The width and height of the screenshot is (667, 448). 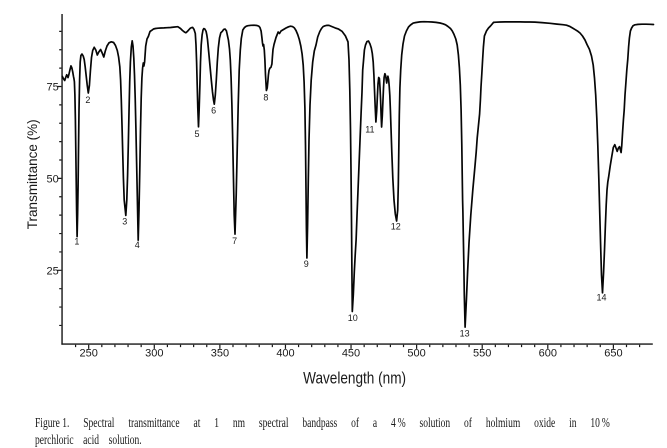 I want to click on svg-text: 11, so click(x=369, y=129).